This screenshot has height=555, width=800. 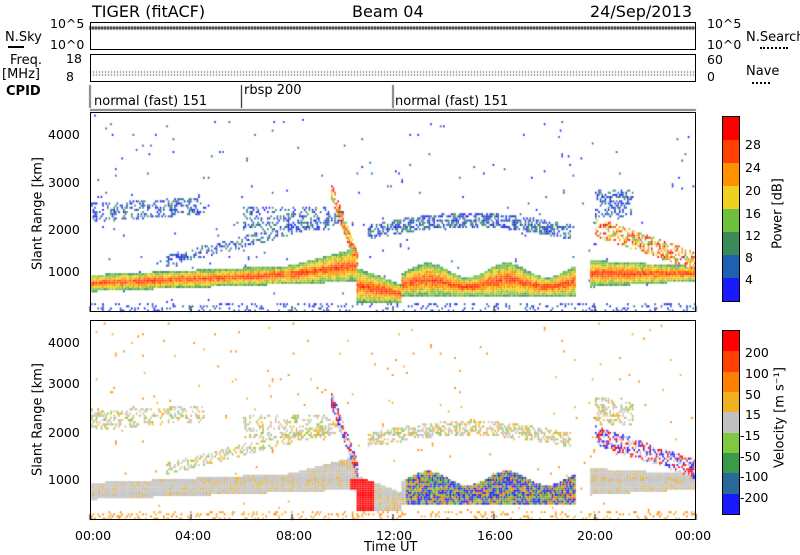 What do you see at coordinates (294, 535) in the screenshot?
I see `xtick-2: 08:00` at bounding box center [294, 535].